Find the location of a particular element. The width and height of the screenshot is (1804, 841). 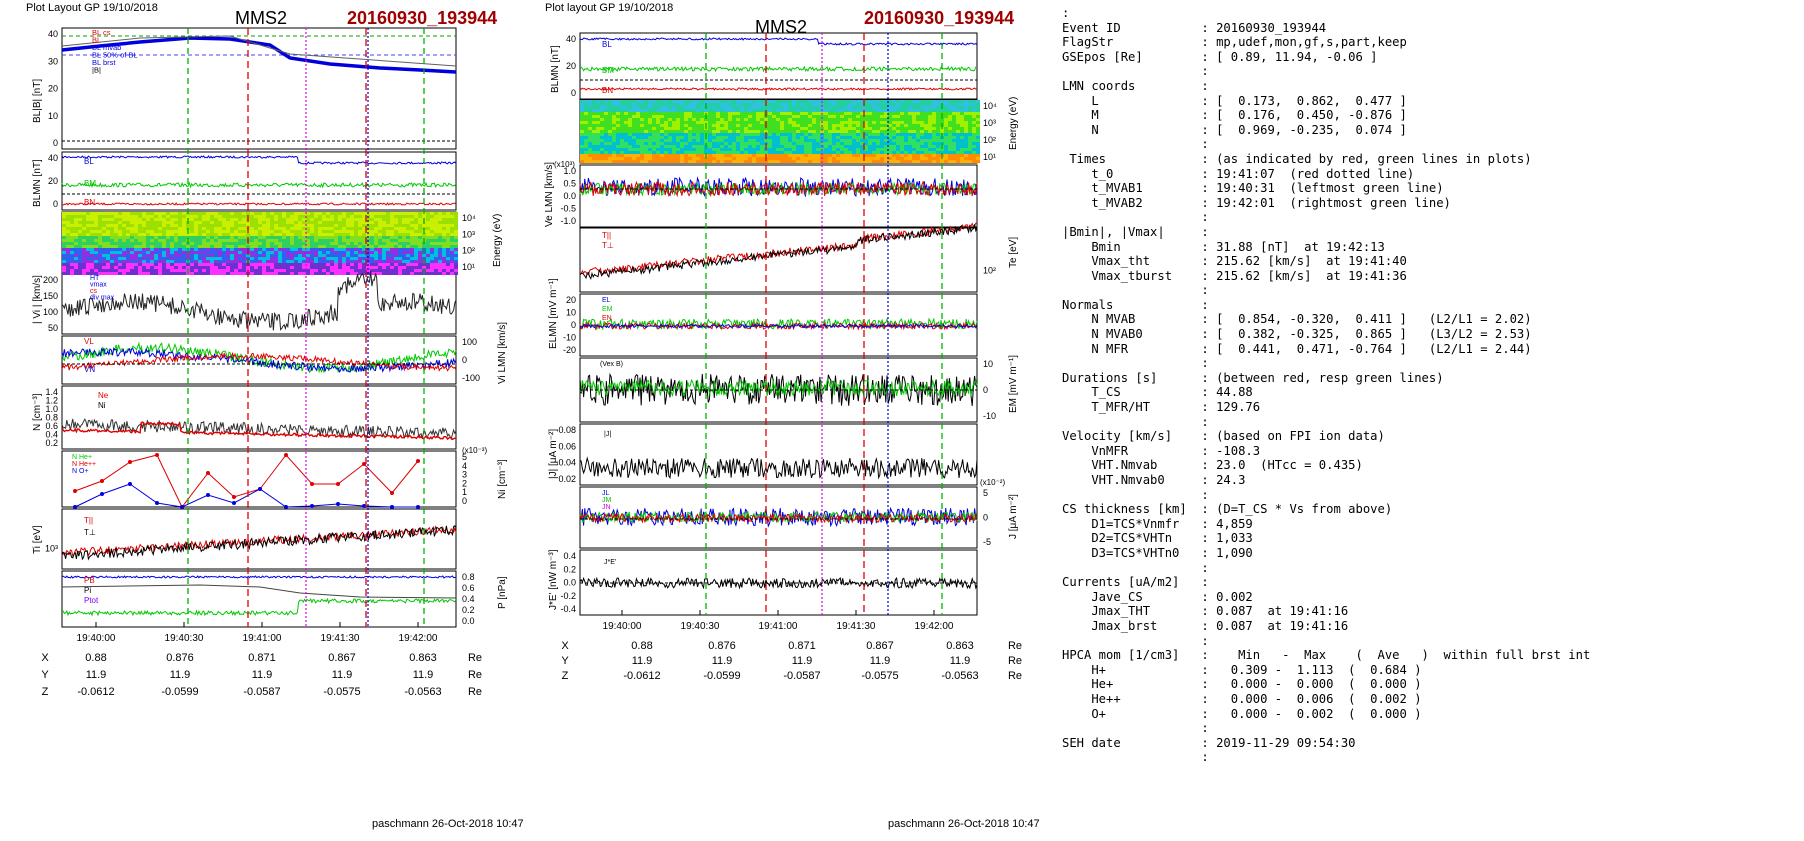

info-line: D3=TCS*VHTn0 : 1,090 is located at coordinates (1157, 552).